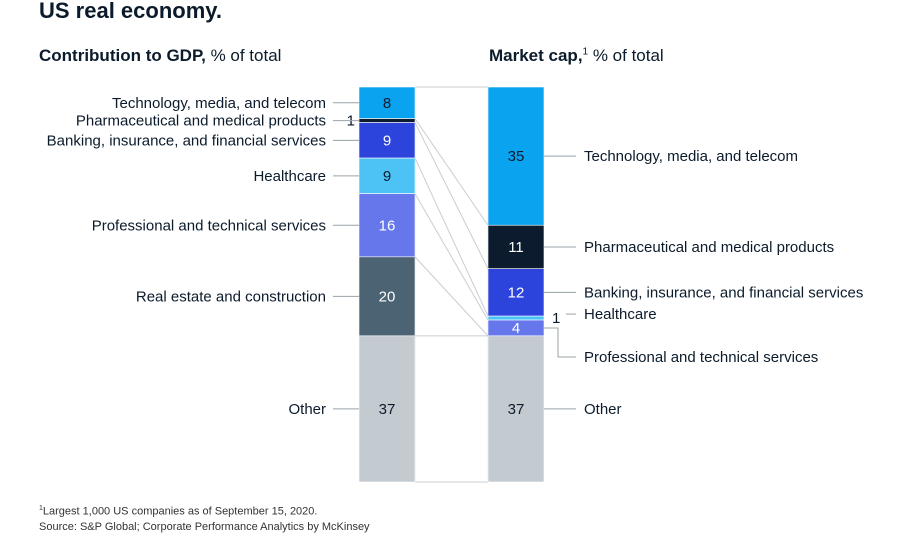  Describe the element at coordinates (516, 156) in the screenshot. I see `value-label-technology-media-and-telecom: 35` at that location.